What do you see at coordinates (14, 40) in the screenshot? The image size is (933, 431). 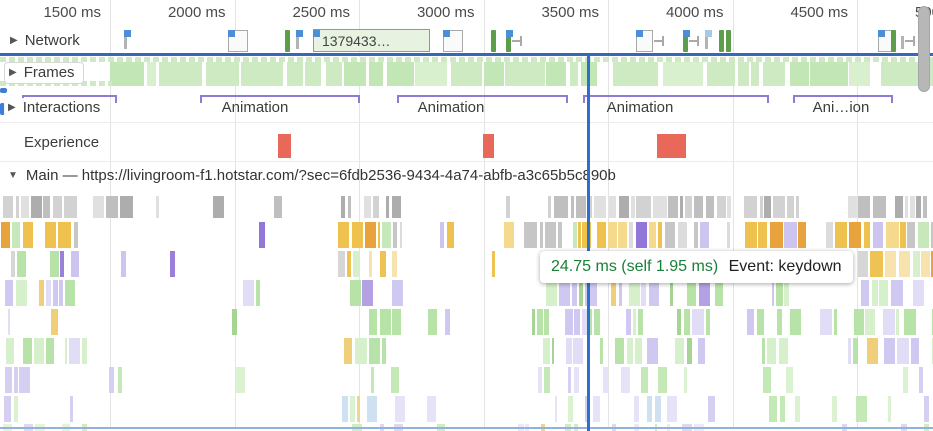 I see `expander-icon: ▶` at bounding box center [14, 40].